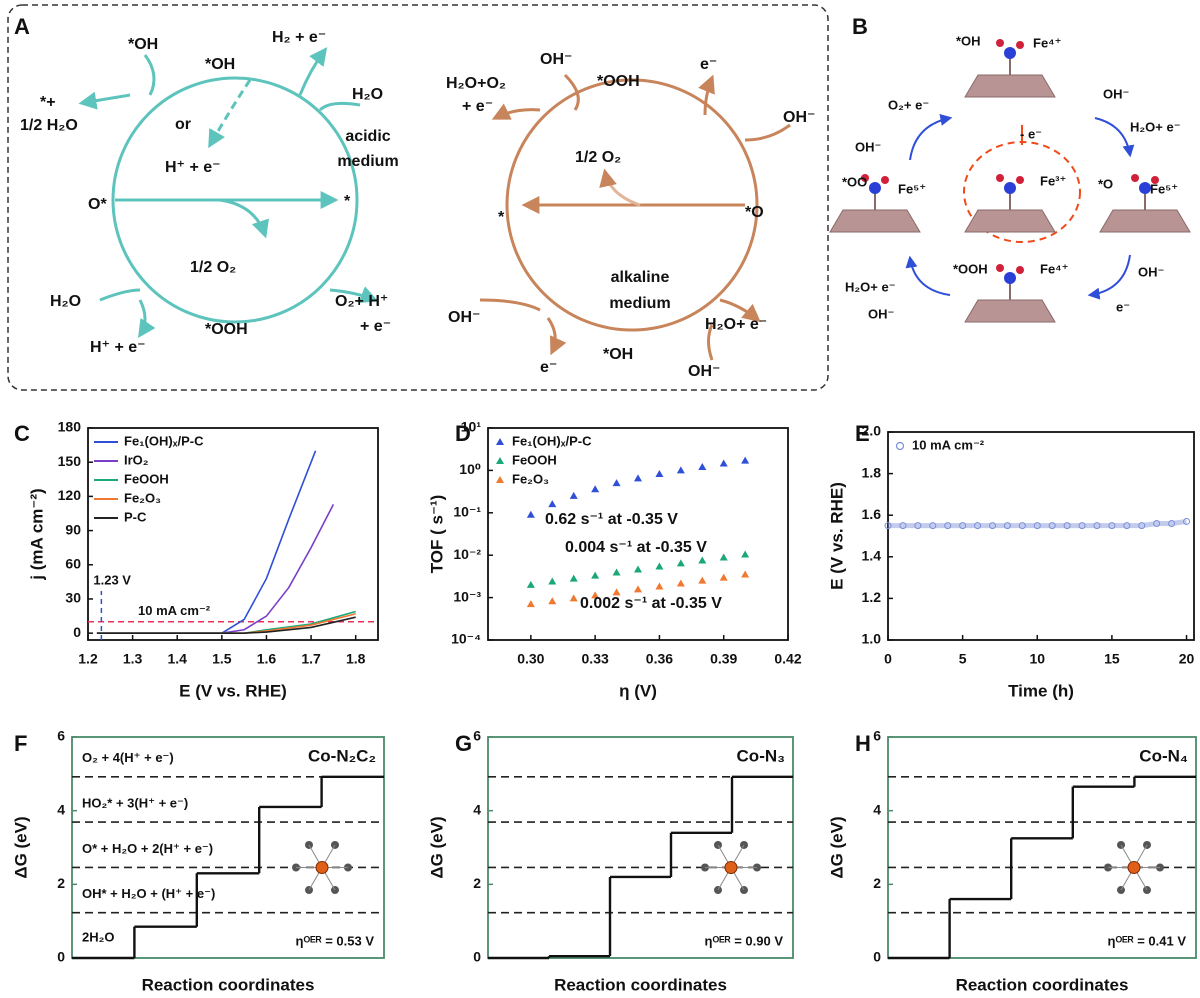 This screenshot has height=998, width=1200. Describe the element at coordinates (467, 512) in the screenshot. I see `y-tick-label: 10⁻¹` at that location.